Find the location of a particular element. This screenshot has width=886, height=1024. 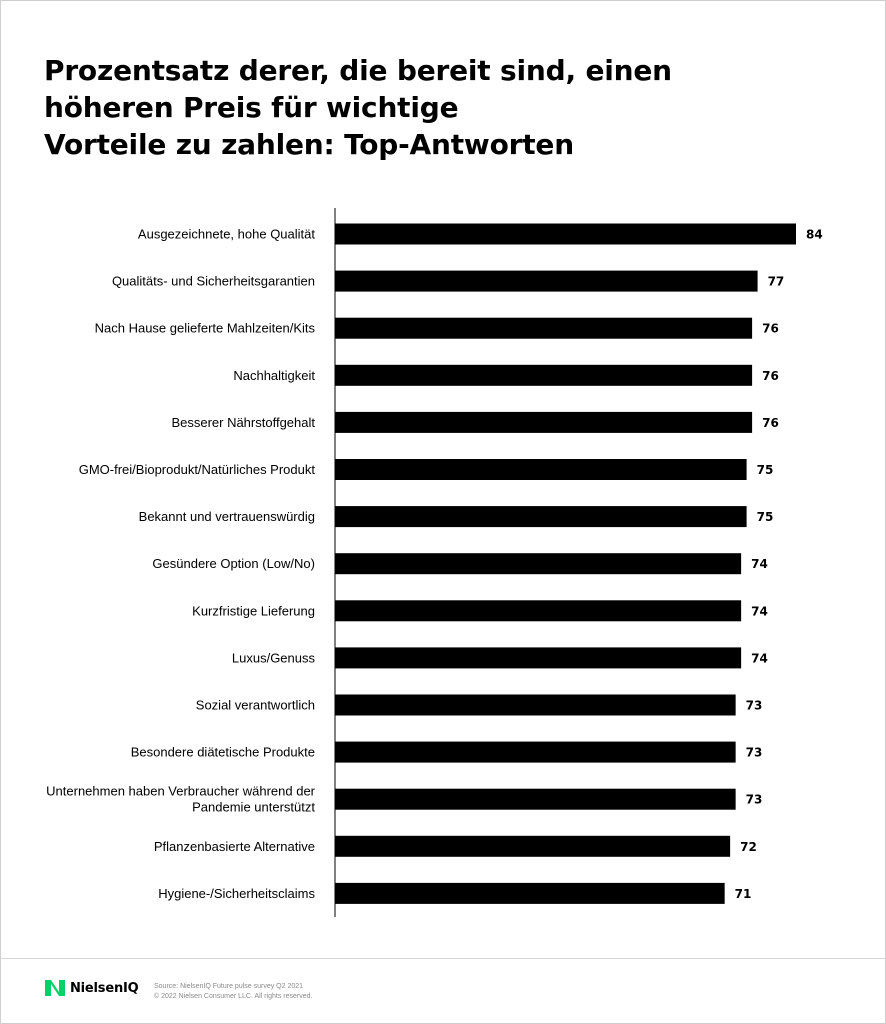

chart-title-line-2: höheren Preis für wichtige is located at coordinates (251, 107).